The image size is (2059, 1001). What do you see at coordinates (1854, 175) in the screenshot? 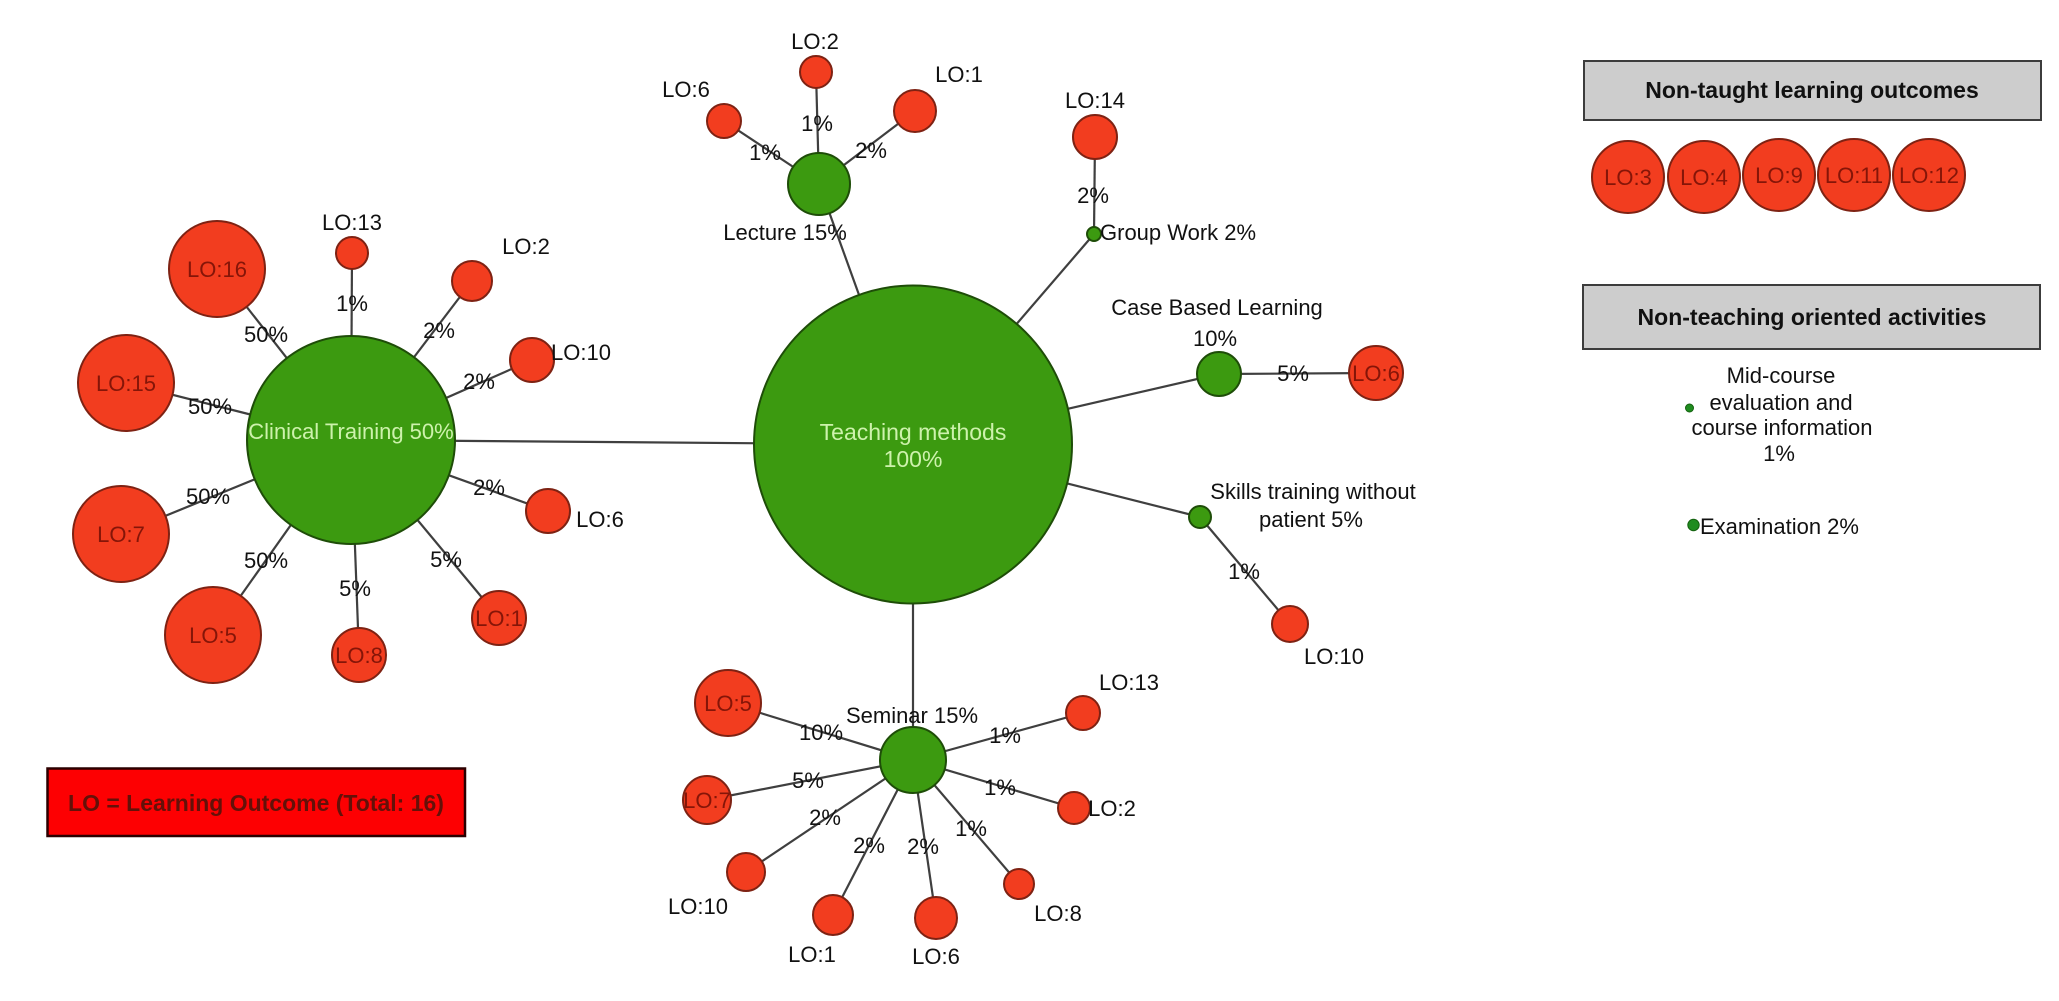
I see `svg-text: LO:11` at bounding box center [1854, 175].